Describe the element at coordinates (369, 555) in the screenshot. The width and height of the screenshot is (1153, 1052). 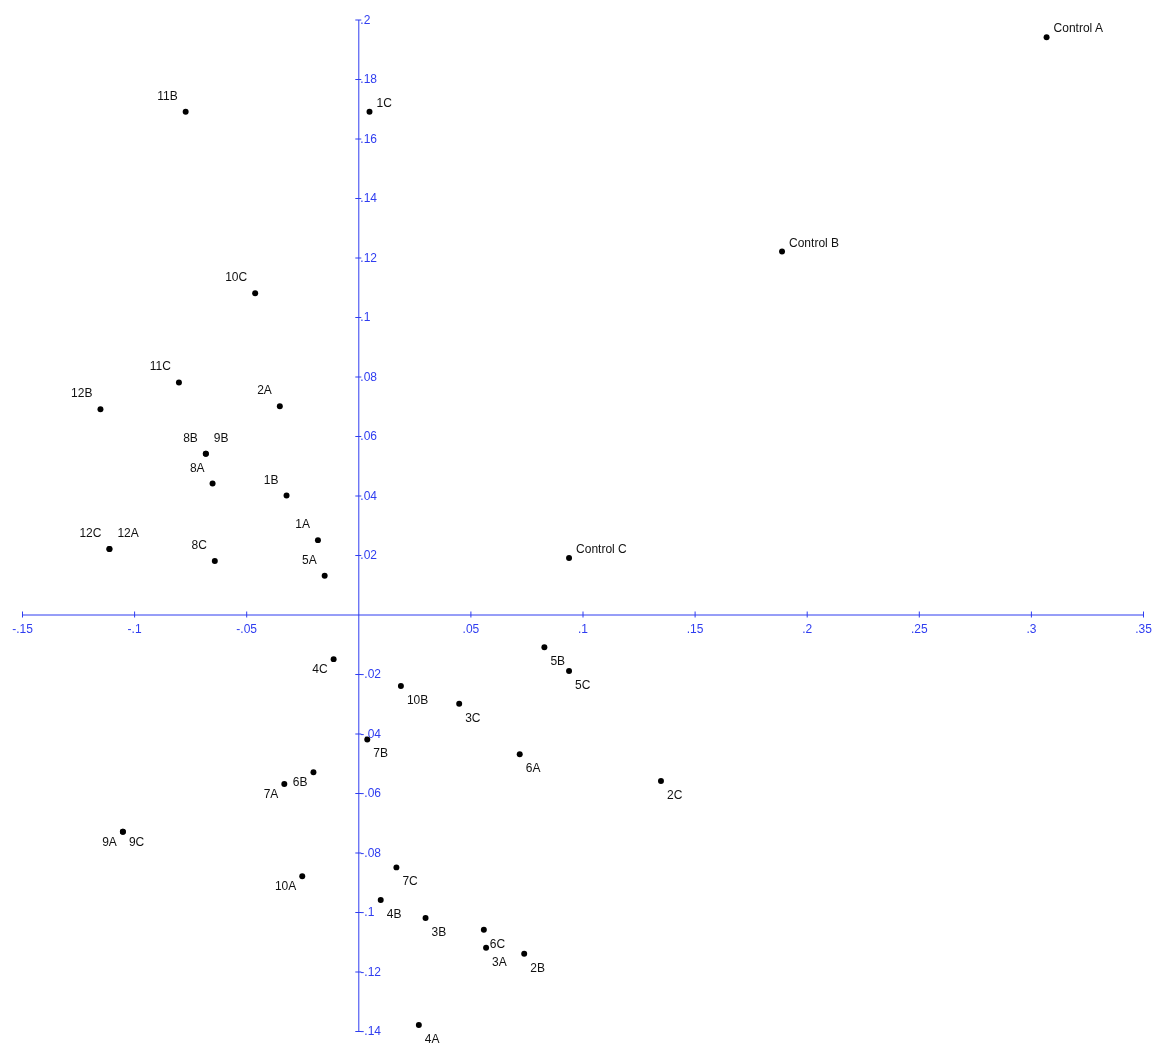
I see `y-tick-label: .02` at that location.